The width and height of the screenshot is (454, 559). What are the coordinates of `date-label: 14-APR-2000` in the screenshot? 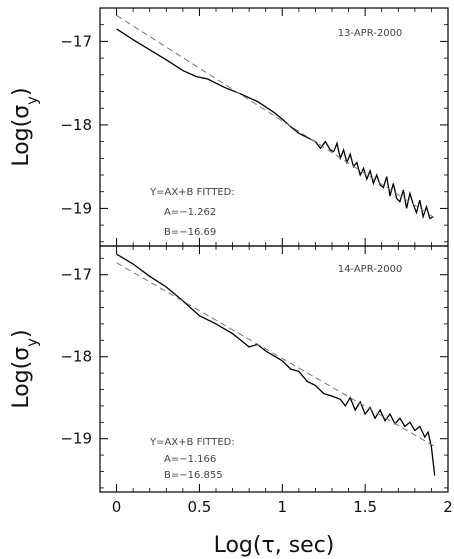 It's located at (370, 269).